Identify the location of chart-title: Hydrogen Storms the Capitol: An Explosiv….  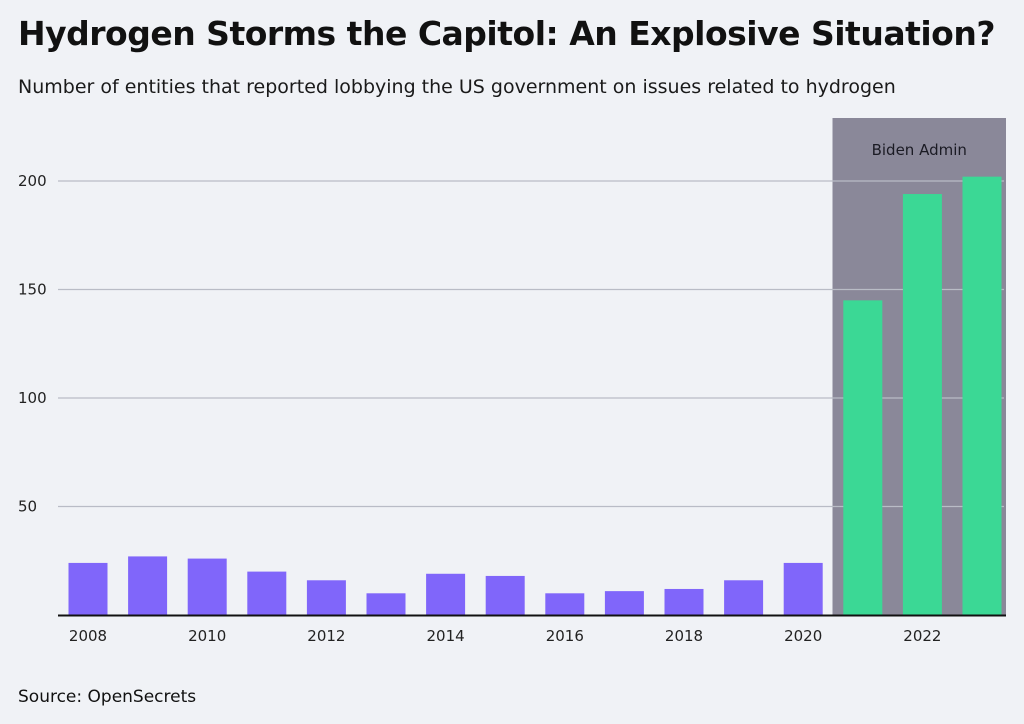
(507, 33).